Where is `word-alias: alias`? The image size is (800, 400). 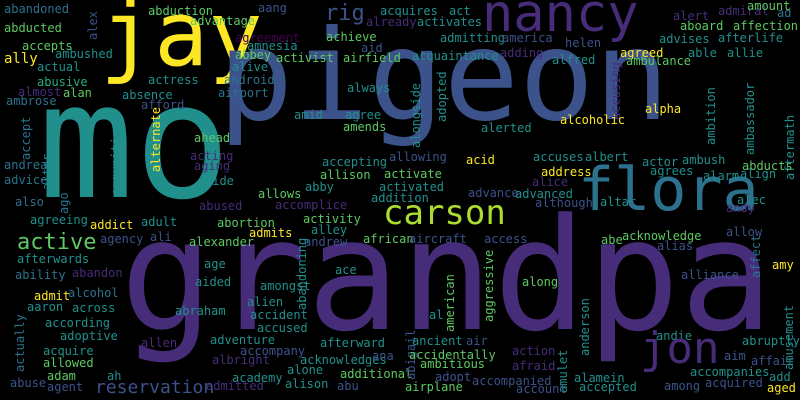 word-alias: alias is located at coordinates (675, 246).